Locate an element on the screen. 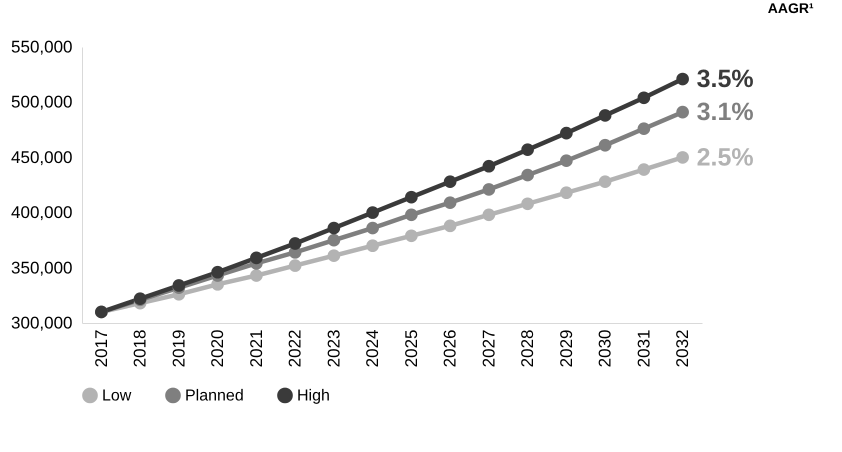 The width and height of the screenshot is (842, 452). x-tick-label: 2018 is located at coordinates (140, 349).